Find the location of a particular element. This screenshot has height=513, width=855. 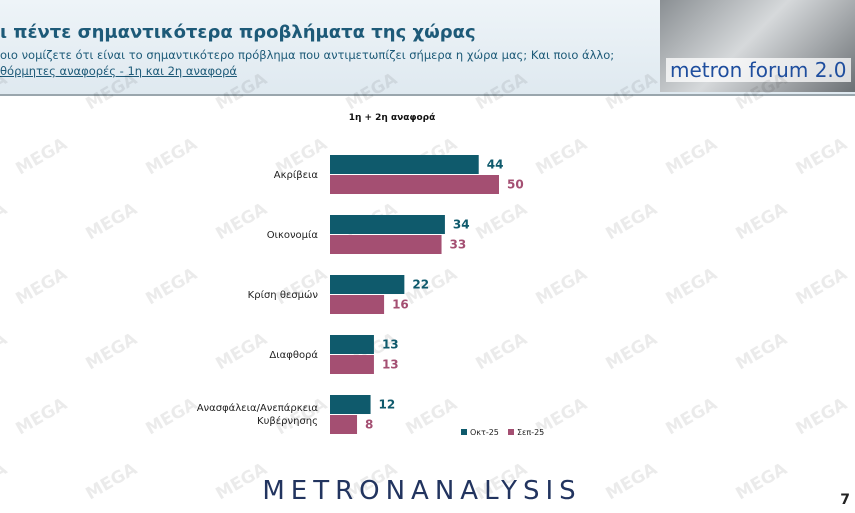

category-label: Κρίση θεσμών is located at coordinates (282, 295).